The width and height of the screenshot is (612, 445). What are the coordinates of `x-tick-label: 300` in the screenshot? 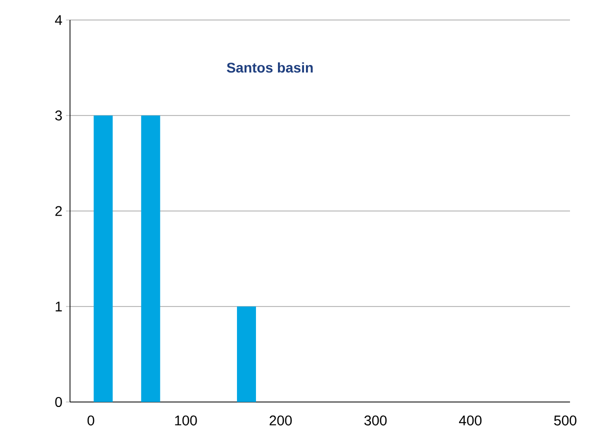 It's located at (375, 421).